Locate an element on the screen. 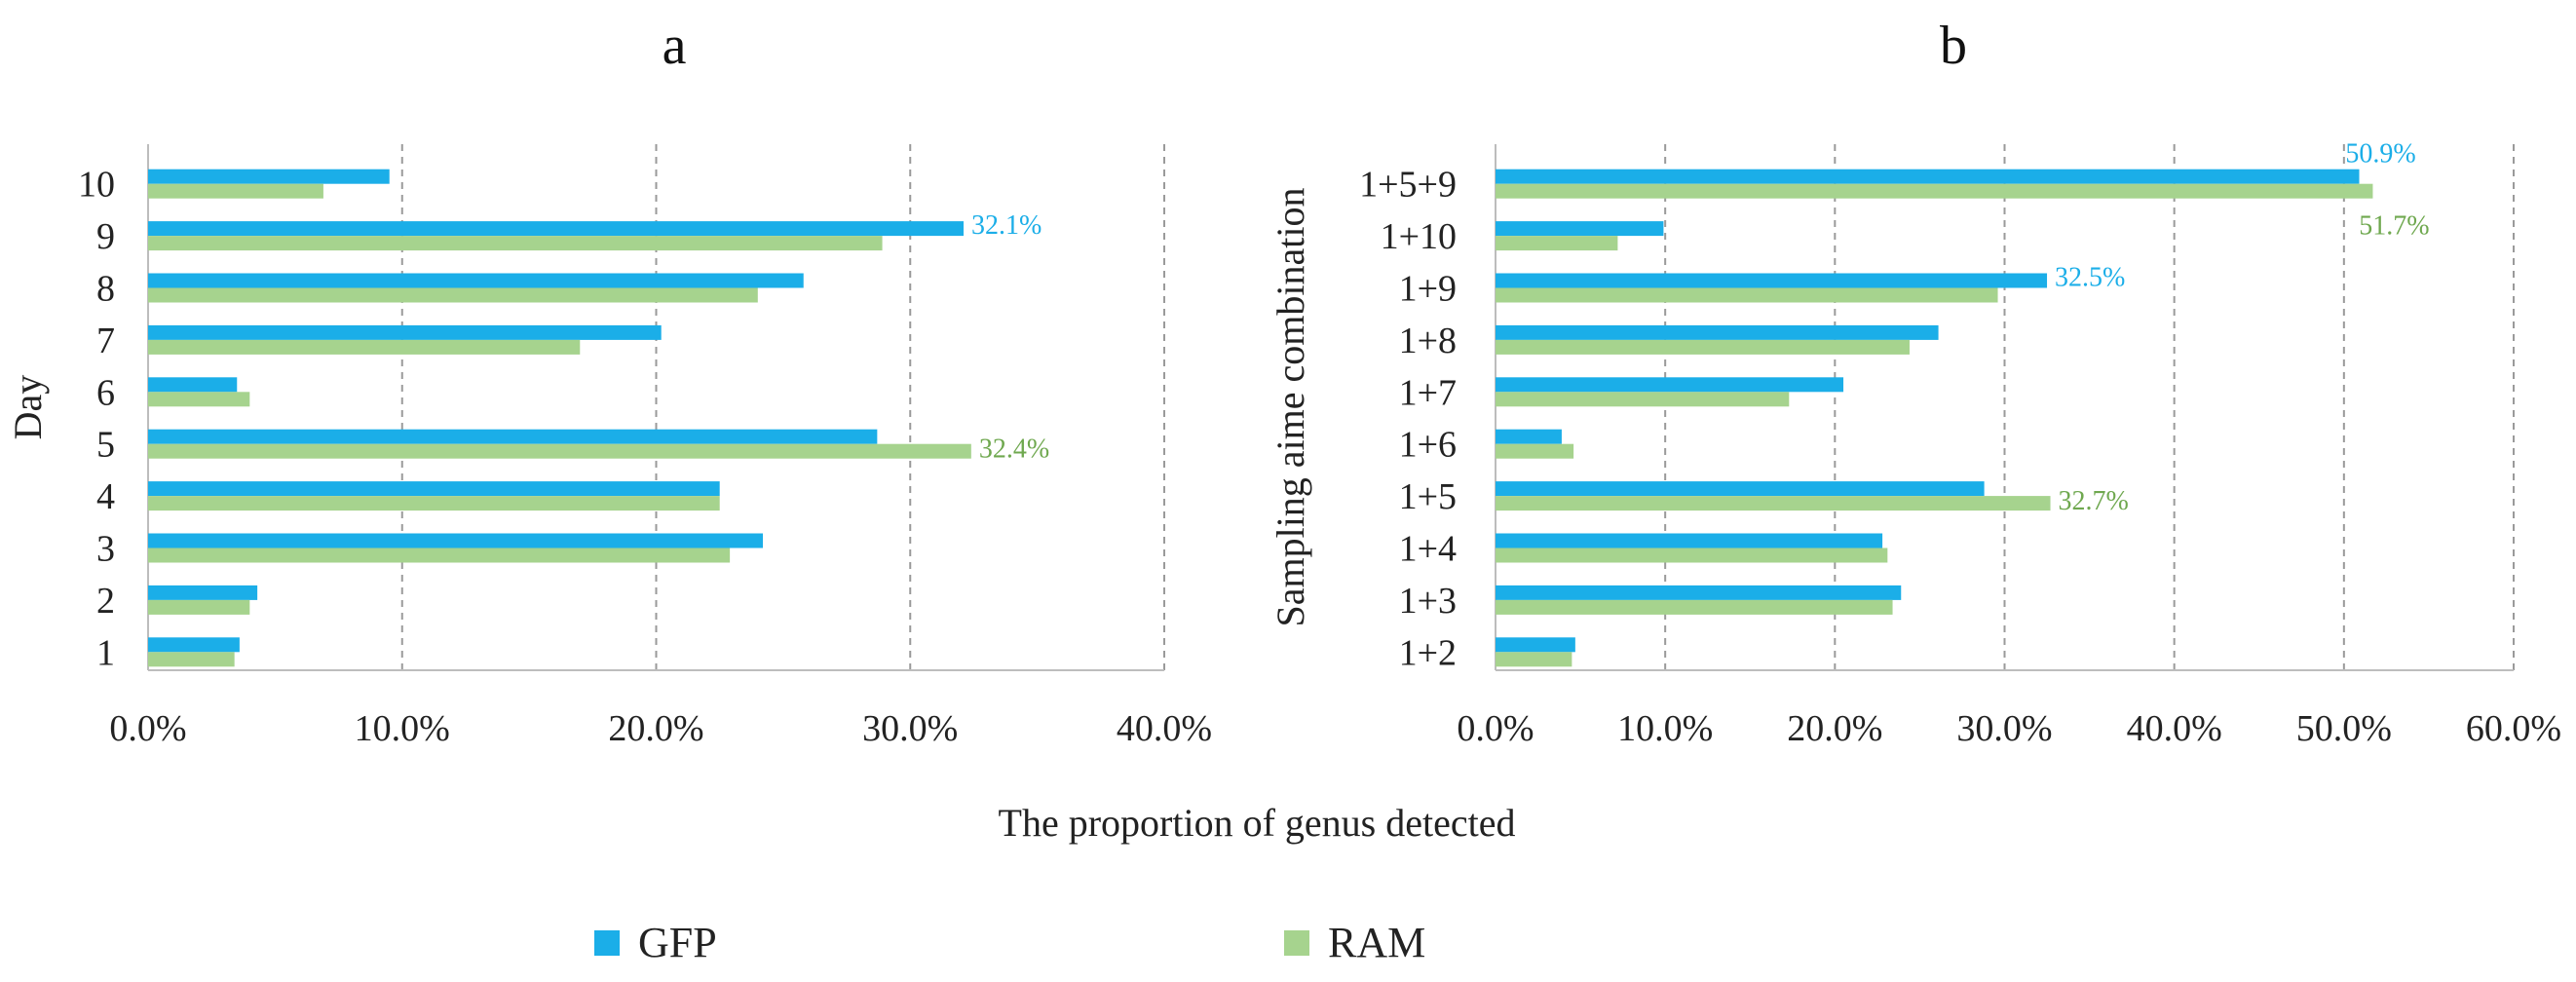 The image size is (2576, 982). bar-ram-1+5+9 is located at coordinates (1934, 191).